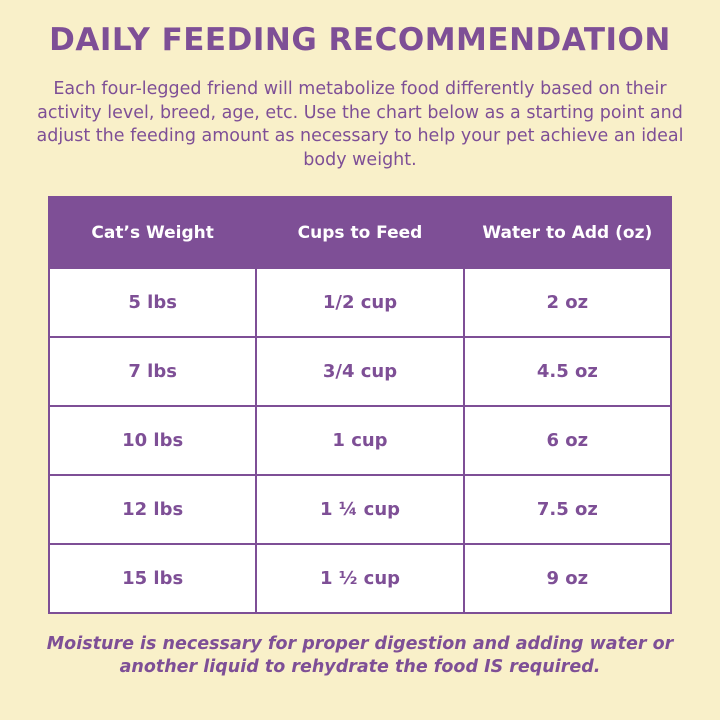  What do you see at coordinates (567, 232) in the screenshot?
I see `header-water-to-add: Water to Add (oz)` at bounding box center [567, 232].